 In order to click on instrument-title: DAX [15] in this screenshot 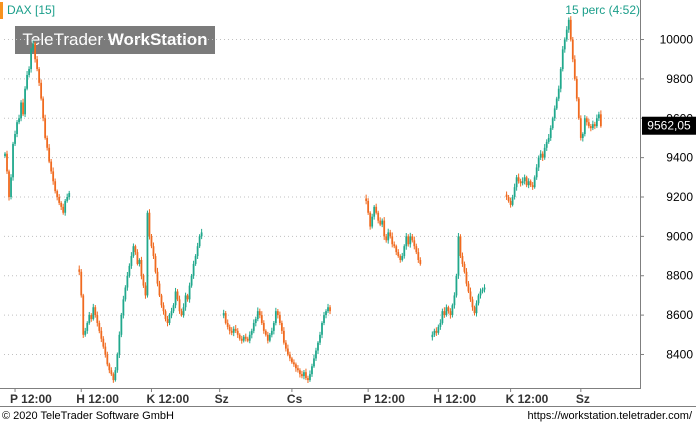, I will do `click(31, 10)`.